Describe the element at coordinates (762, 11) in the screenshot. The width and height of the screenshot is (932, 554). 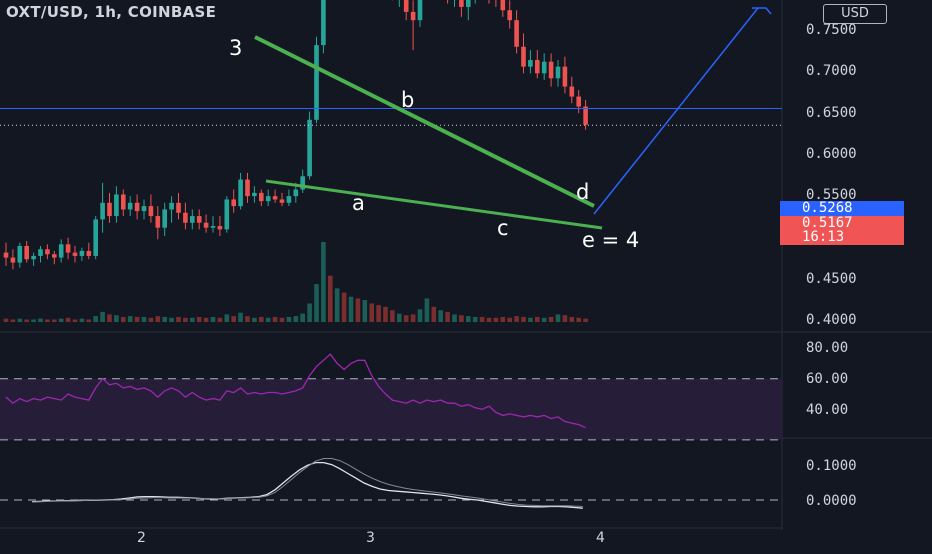
I see `projection-arrowhead` at that location.